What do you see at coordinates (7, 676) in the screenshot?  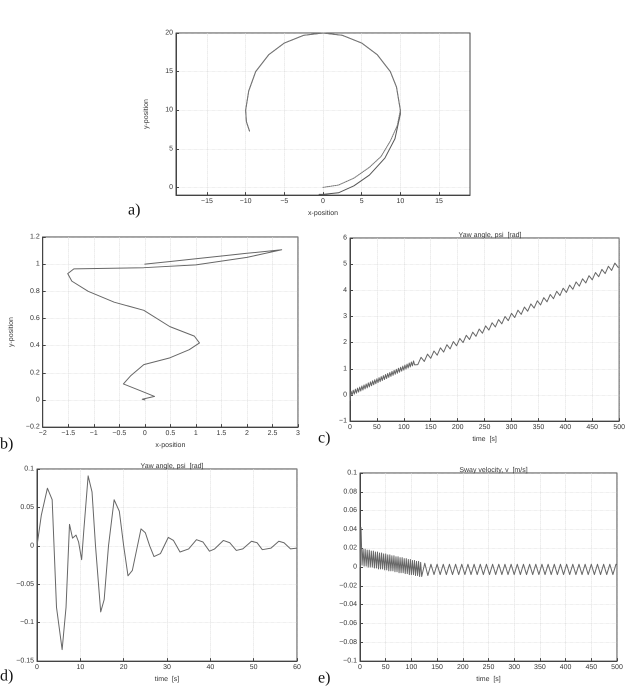 I see `text: d)` at bounding box center [7, 676].